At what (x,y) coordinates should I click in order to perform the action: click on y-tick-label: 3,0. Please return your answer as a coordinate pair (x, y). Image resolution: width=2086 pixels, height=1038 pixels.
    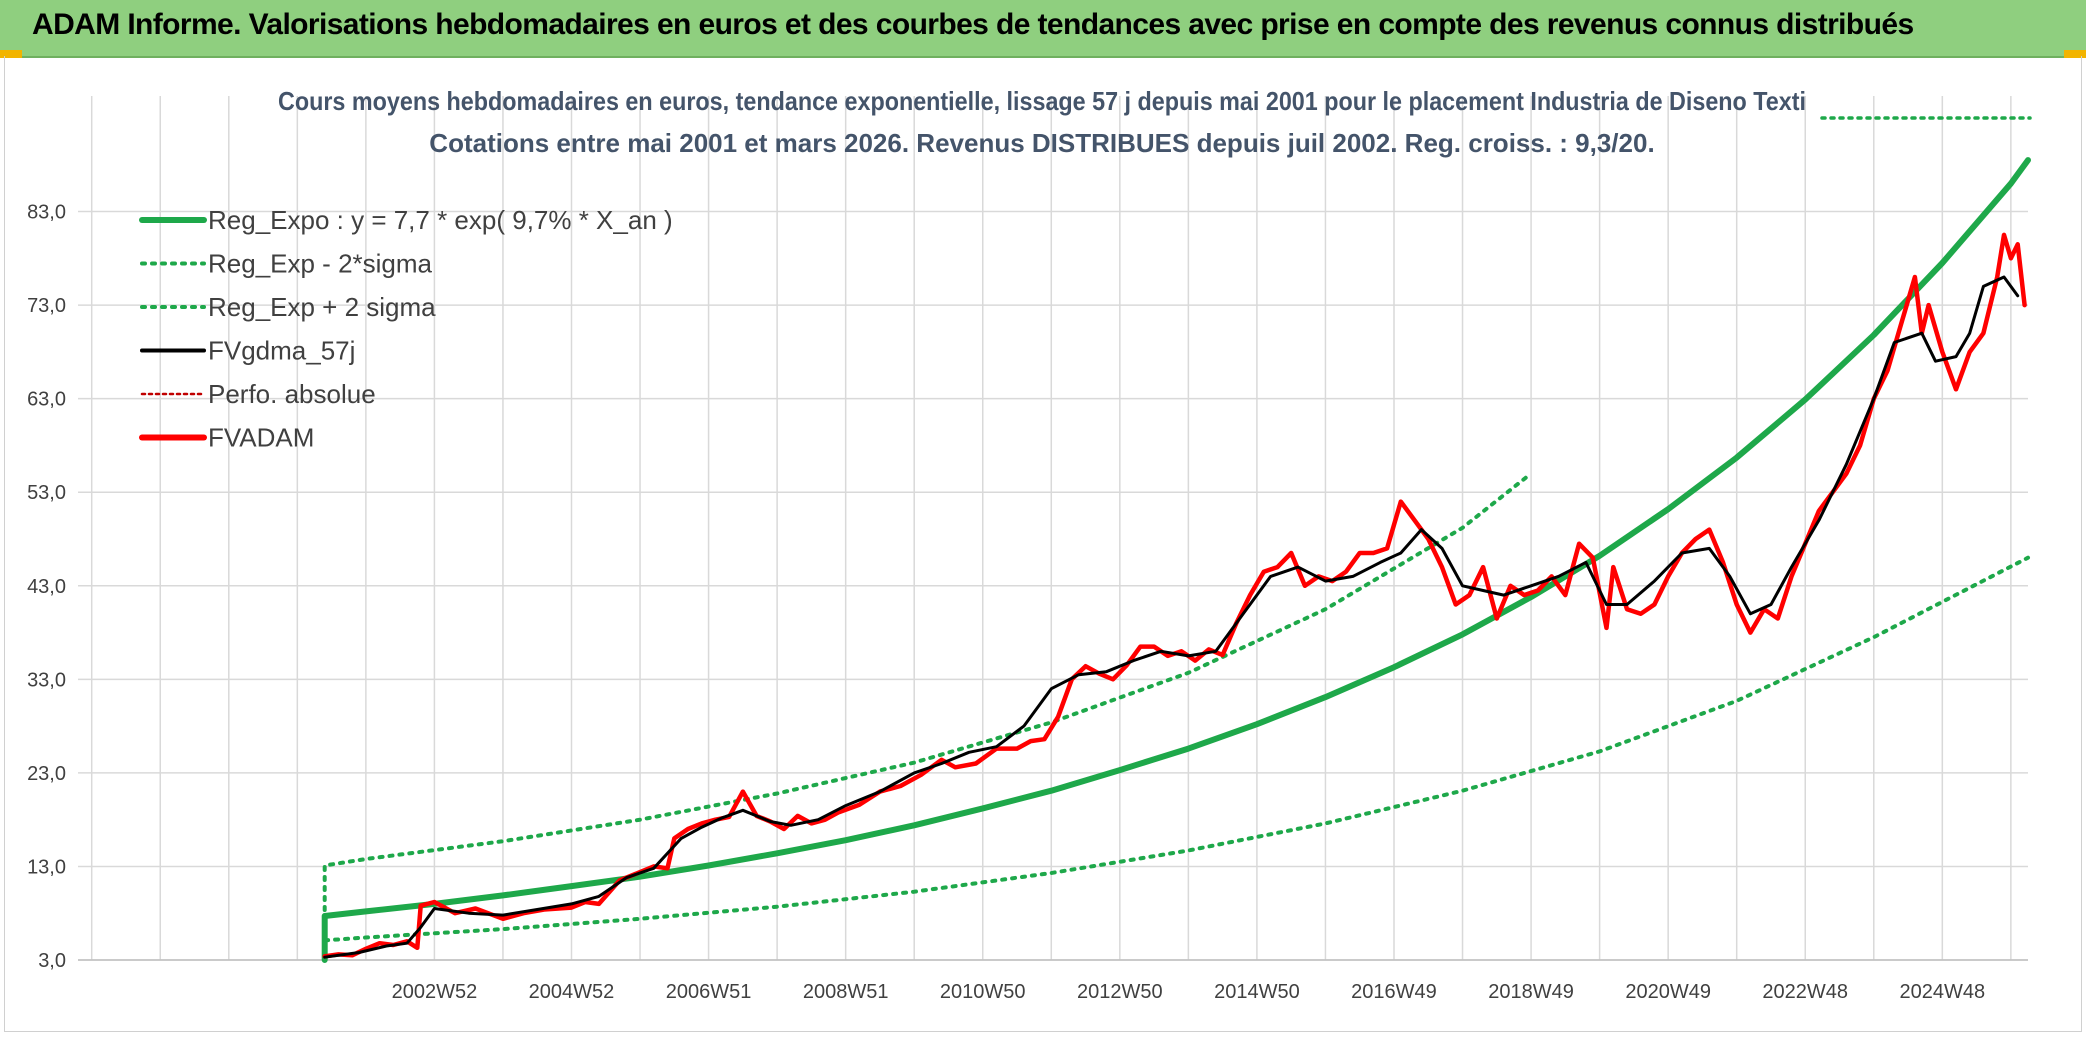
    Looking at the image, I should click on (52, 961).